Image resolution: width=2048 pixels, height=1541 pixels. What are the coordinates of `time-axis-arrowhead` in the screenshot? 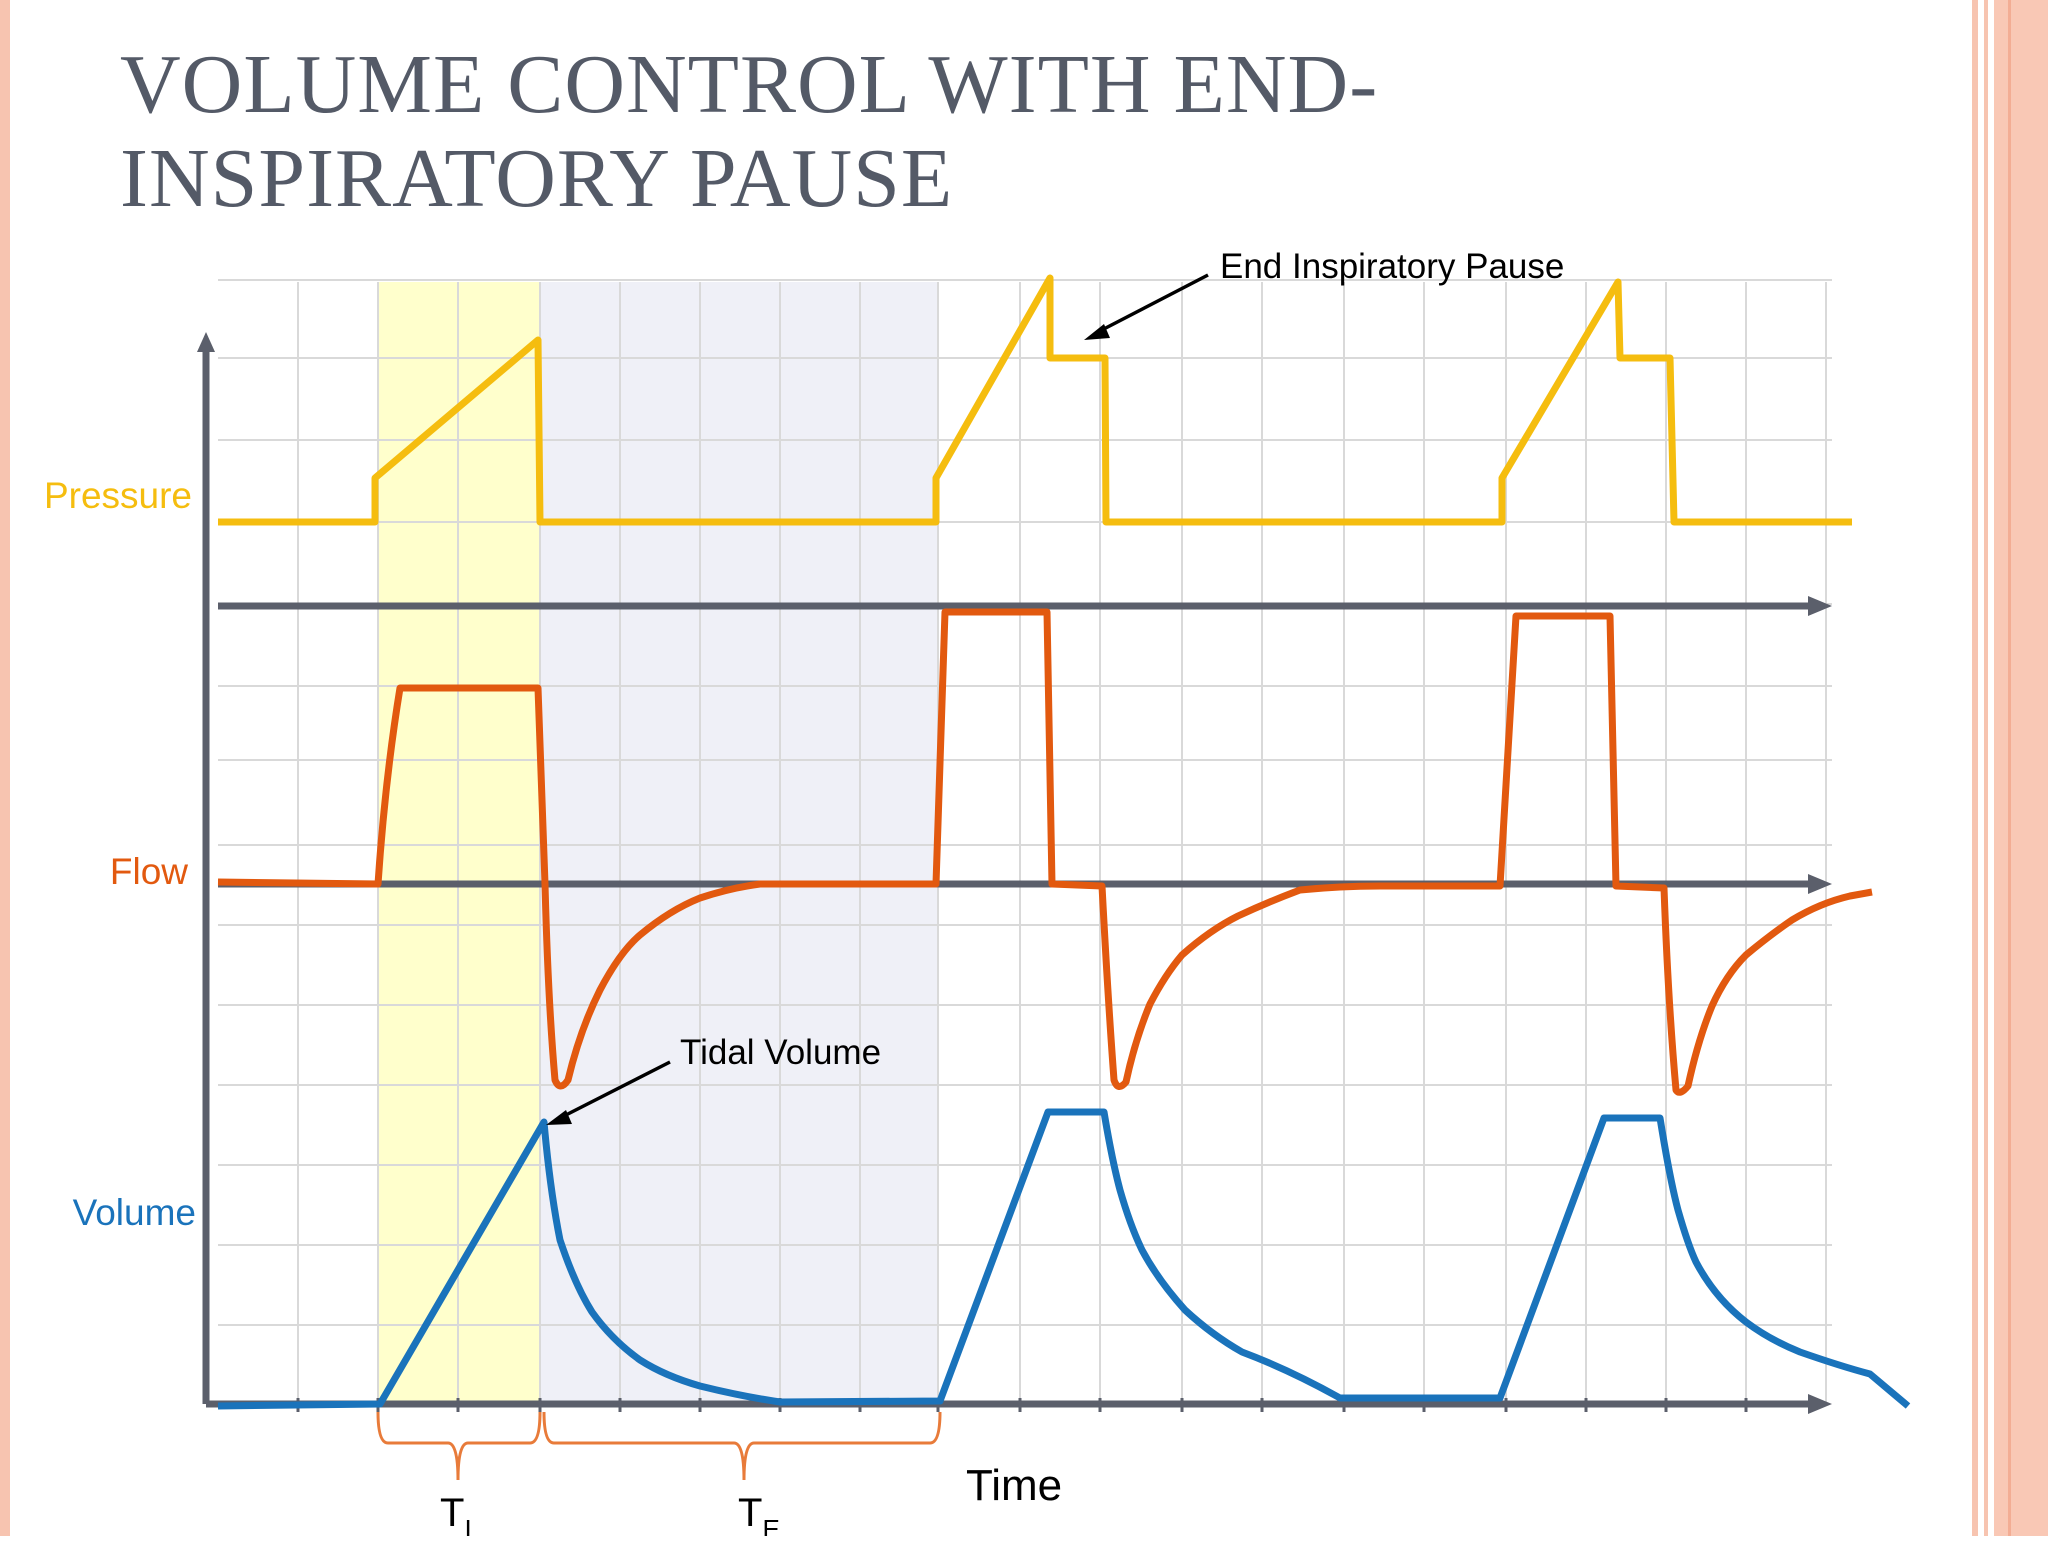 It's located at (1820, 1404).